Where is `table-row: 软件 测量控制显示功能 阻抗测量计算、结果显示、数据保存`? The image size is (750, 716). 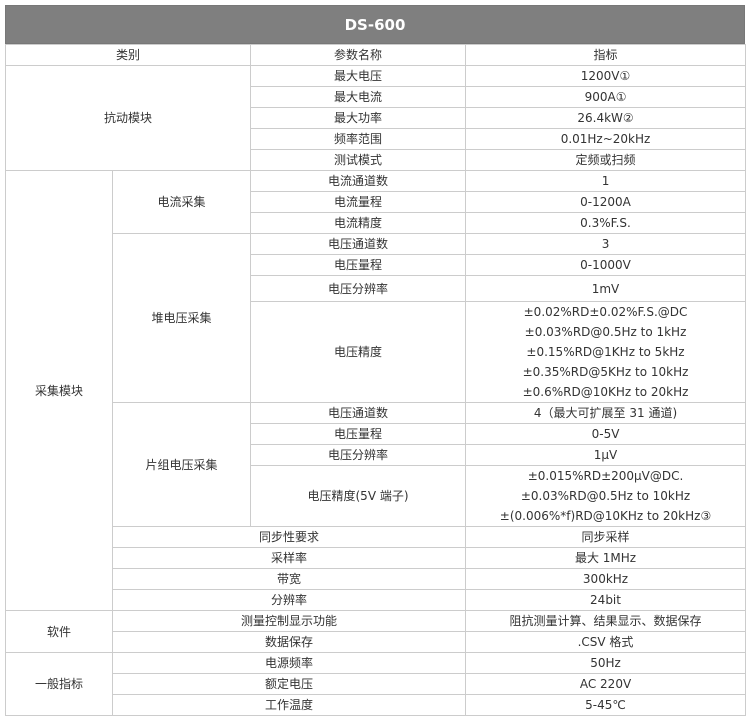 table-row: 软件 测量控制显示功能 阻抗测量计算、结果显示、数据保存 is located at coordinates (376, 631).